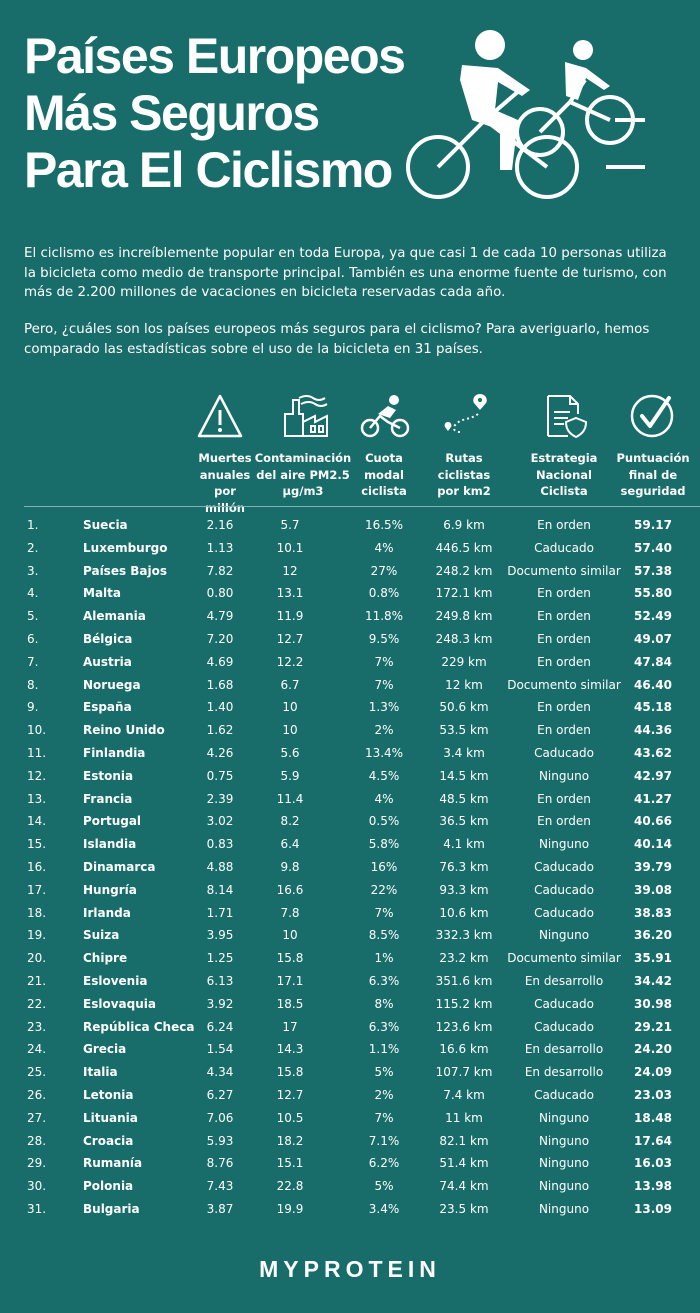  Describe the element at coordinates (384, 1163) in the screenshot. I see `share-cell: 6.2%` at that location.